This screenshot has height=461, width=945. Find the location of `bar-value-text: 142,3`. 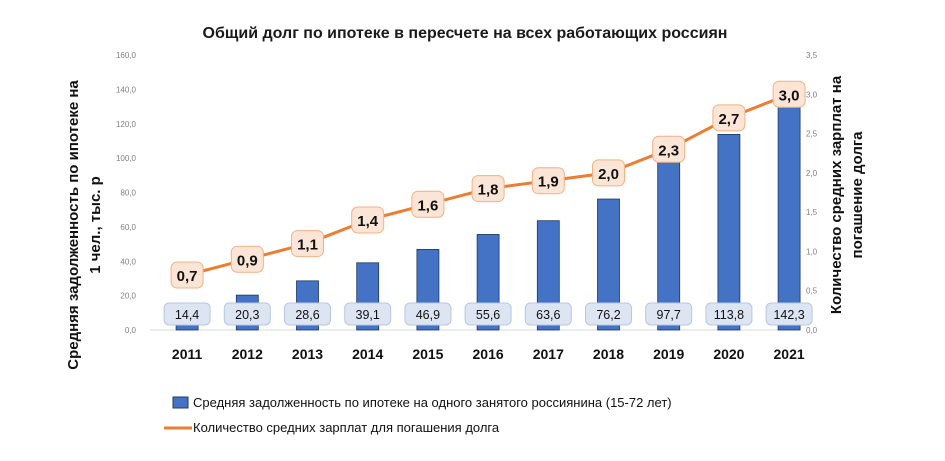

bar-value-text: 142,3 is located at coordinates (788, 315).